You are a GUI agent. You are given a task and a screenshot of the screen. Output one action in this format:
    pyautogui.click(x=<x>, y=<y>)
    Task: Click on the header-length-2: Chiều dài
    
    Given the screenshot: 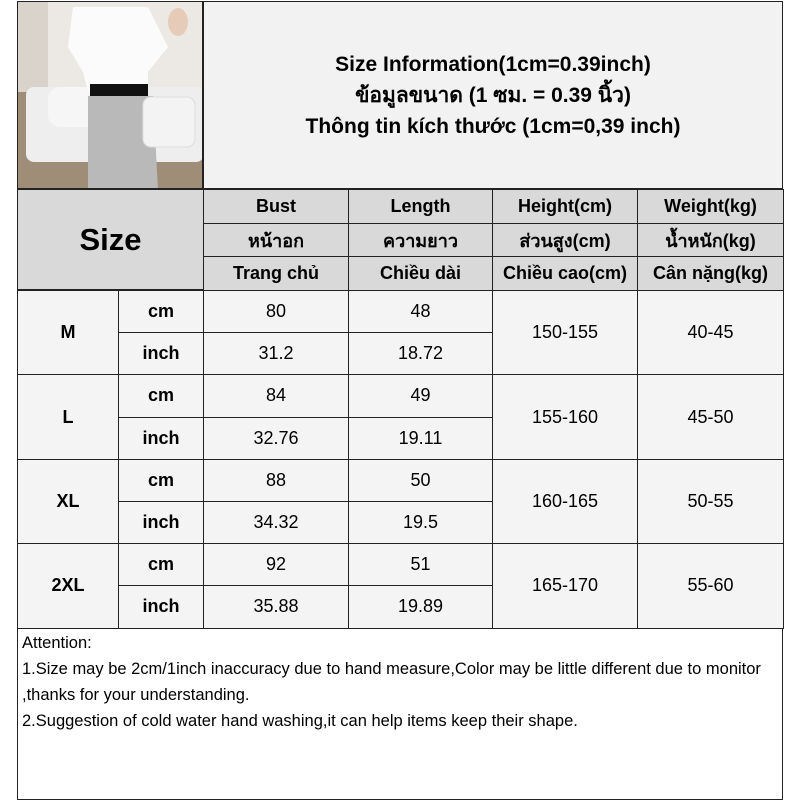 What is the action you would take?
    pyautogui.click(x=420, y=273)
    